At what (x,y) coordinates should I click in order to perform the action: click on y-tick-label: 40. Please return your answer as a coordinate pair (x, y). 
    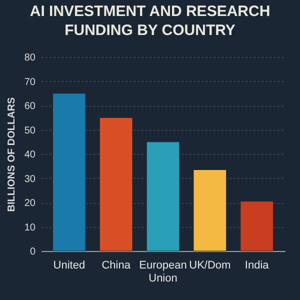
    Looking at the image, I should click on (30, 155).